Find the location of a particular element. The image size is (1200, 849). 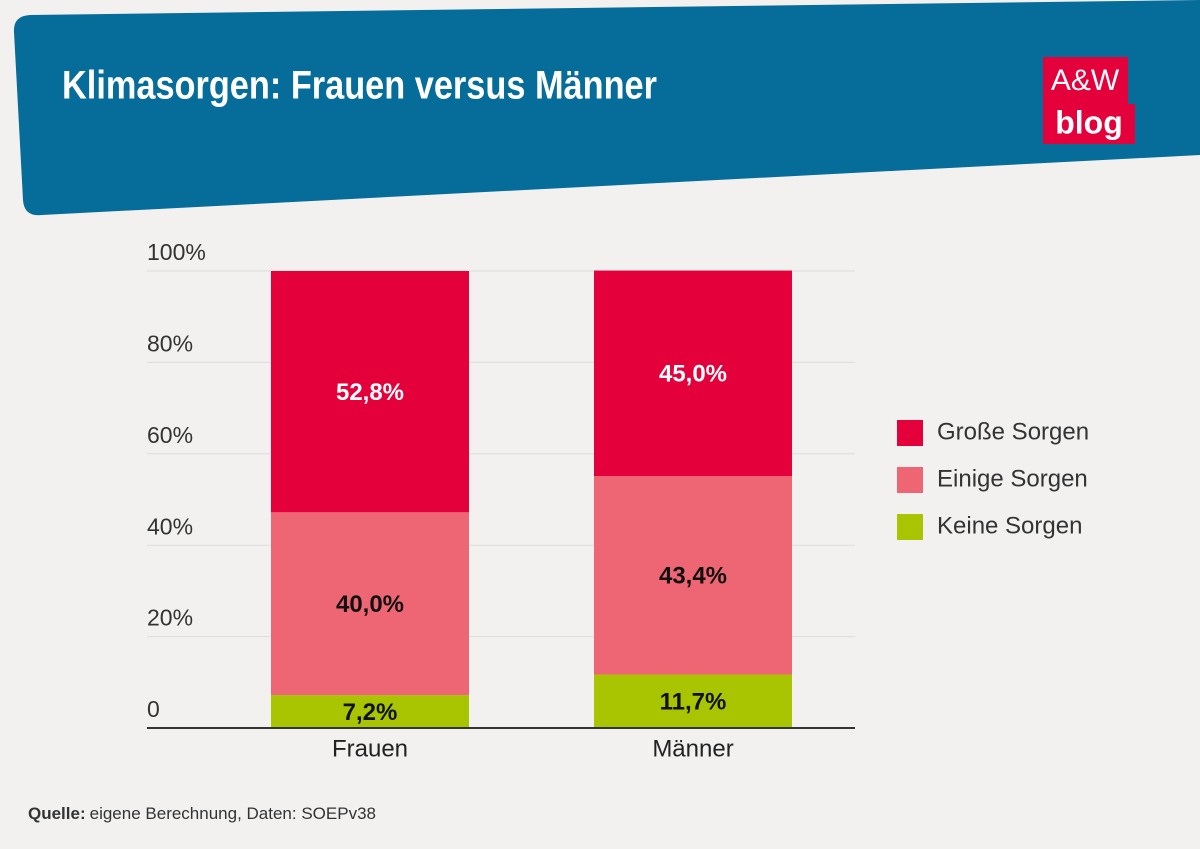

x-tick-label: Männer is located at coordinates (692, 748).